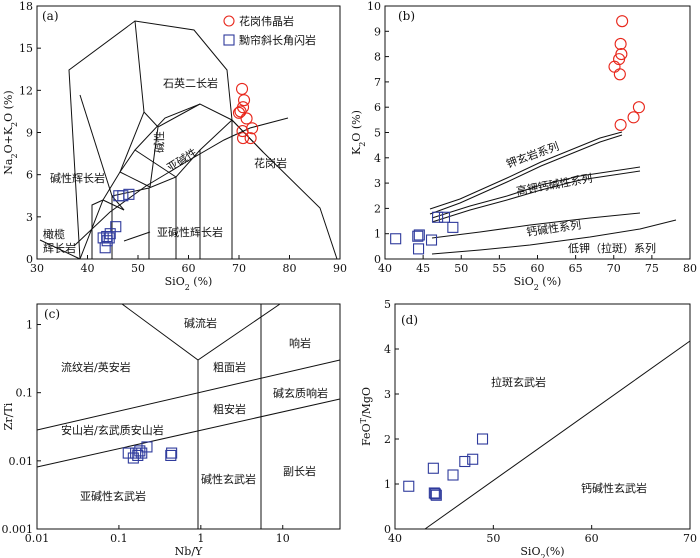 The height and width of the screenshot is (558, 700). What do you see at coordinates (229, 409) in the screenshot?
I see `field-trachyandesite: 粗安岩` at bounding box center [229, 409].